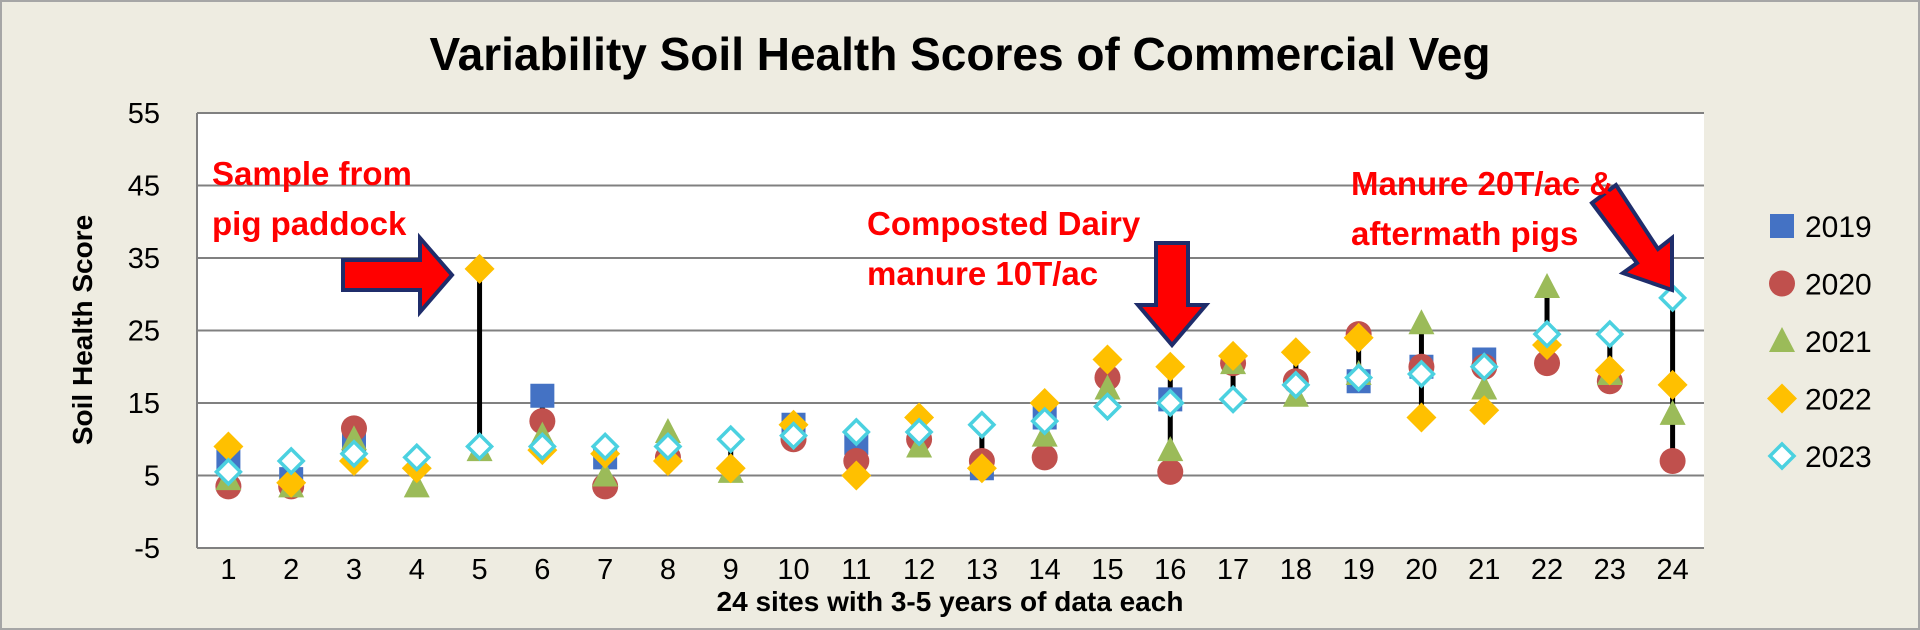 The height and width of the screenshot is (630, 1920). Describe the element at coordinates (152, 477) in the screenshot. I see `y-tick-label: 5` at that location.